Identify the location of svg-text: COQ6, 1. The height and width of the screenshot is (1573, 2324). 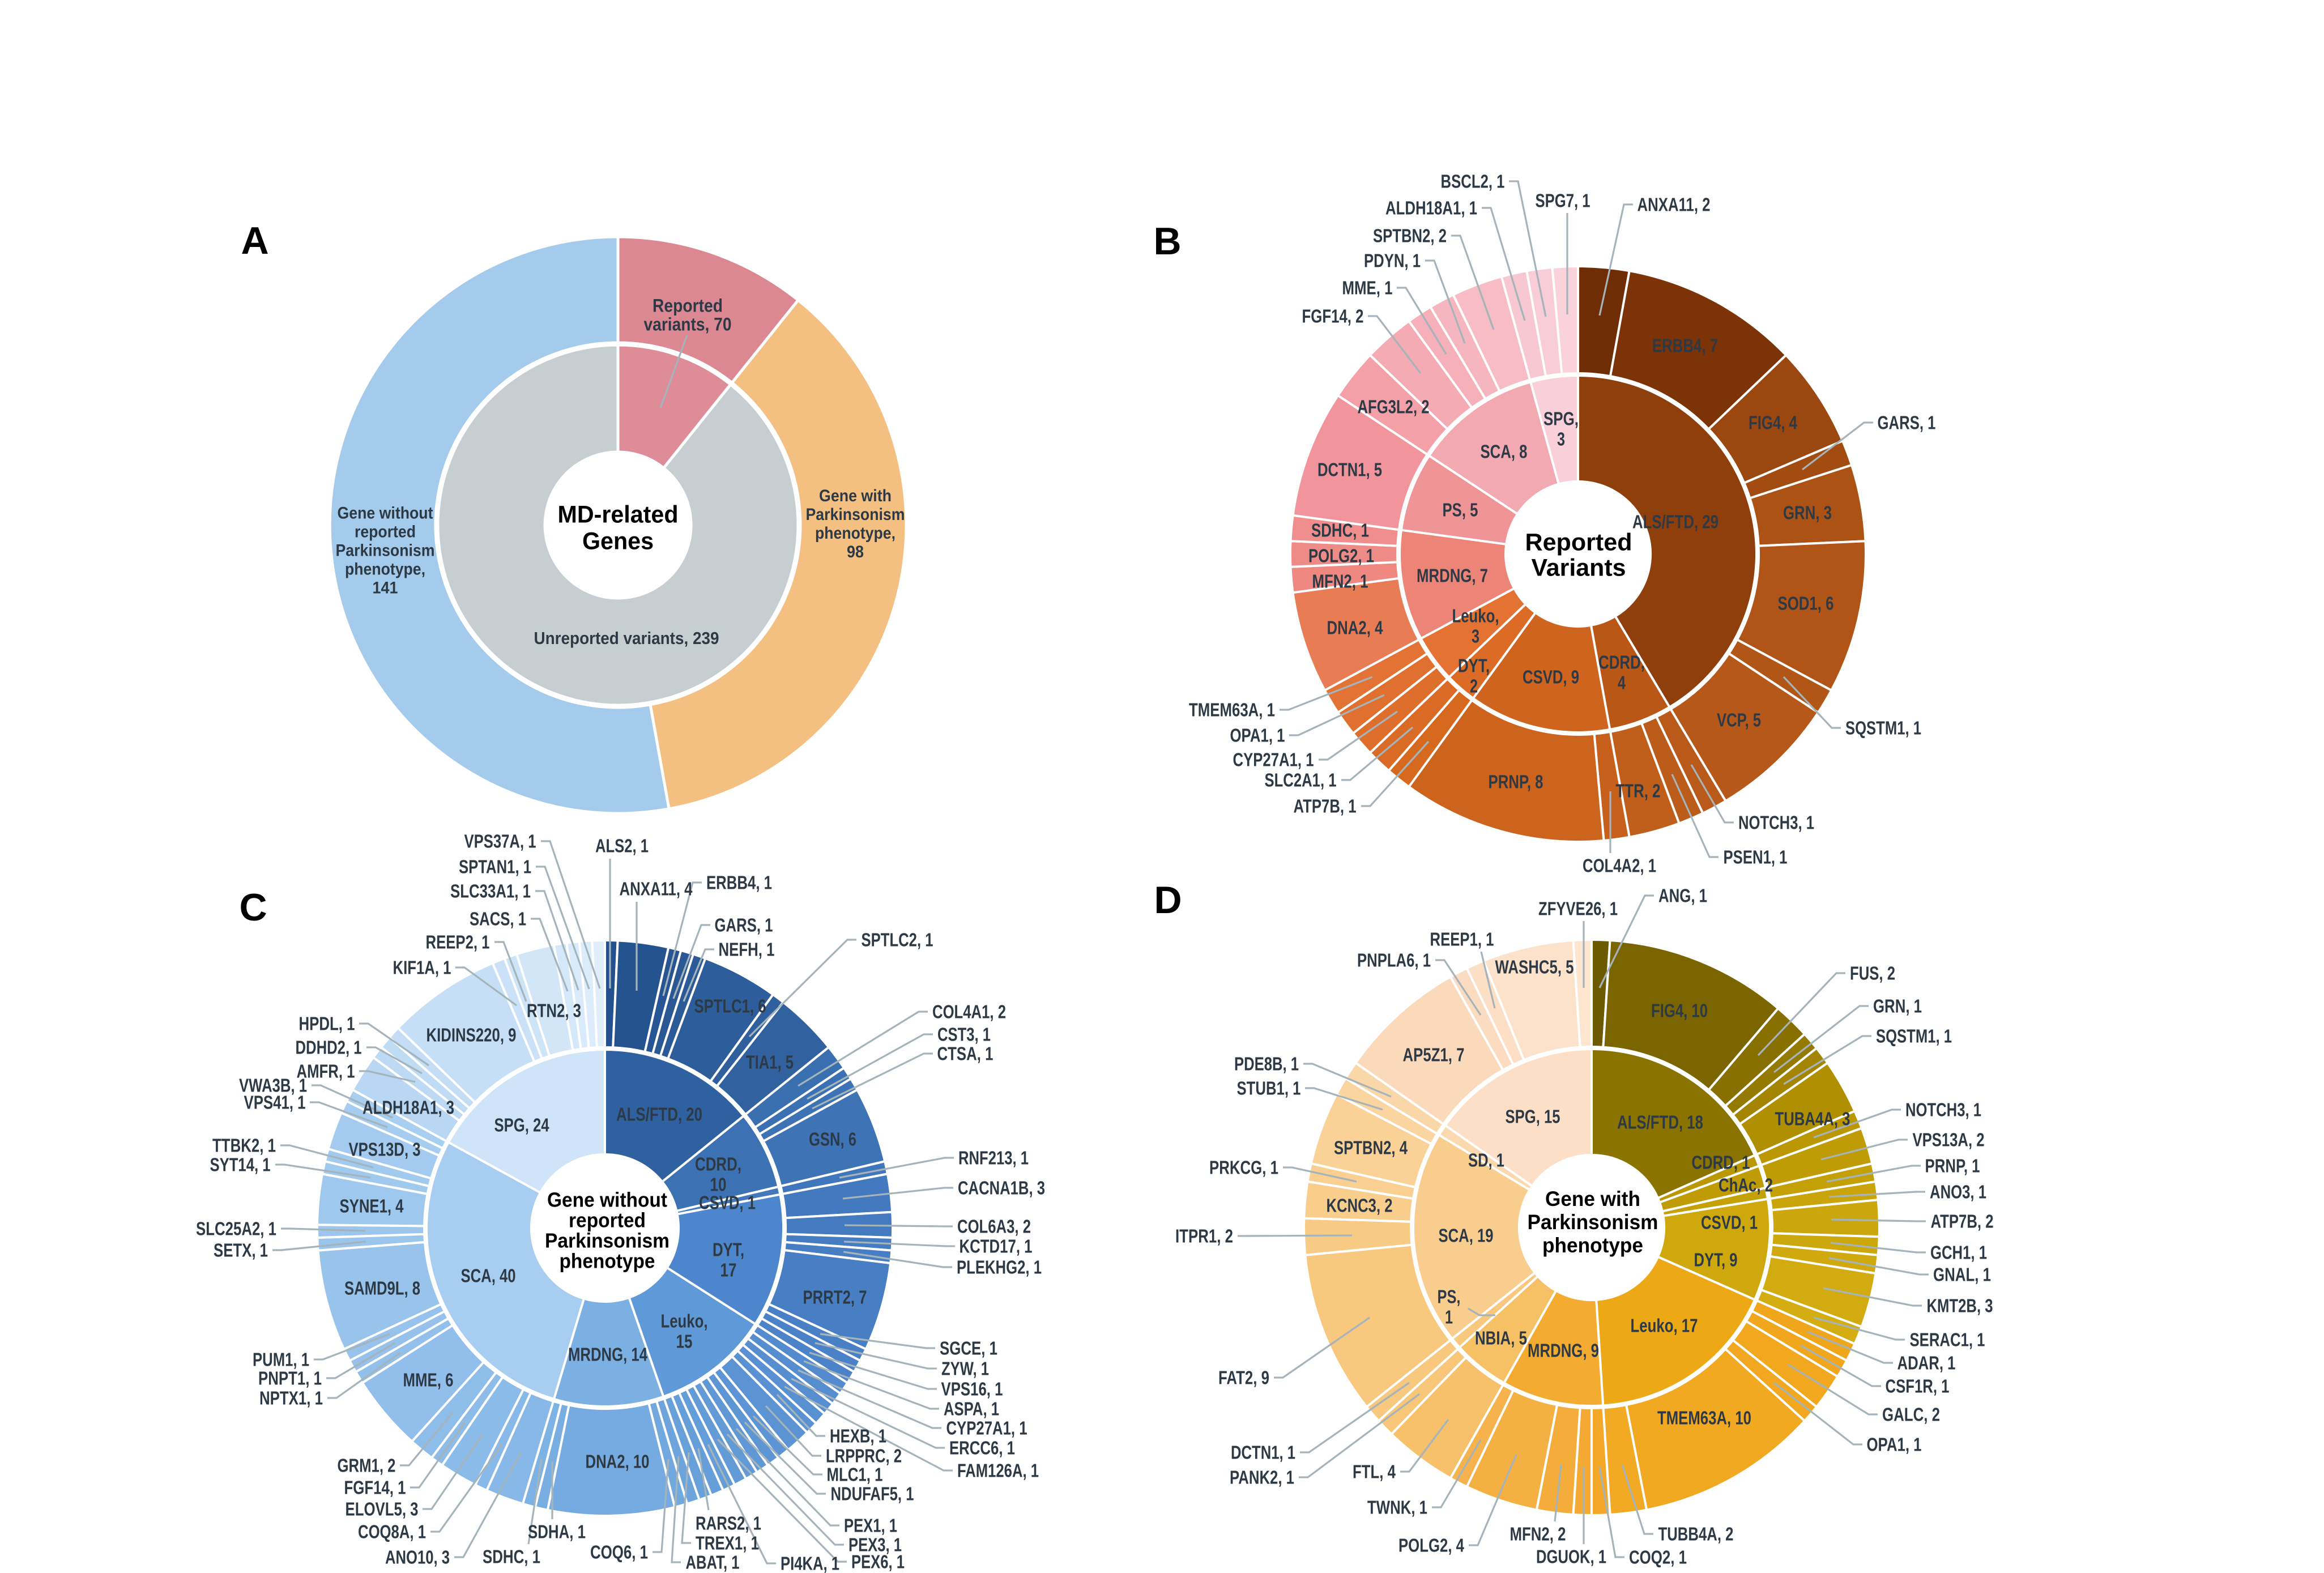
(619, 1552).